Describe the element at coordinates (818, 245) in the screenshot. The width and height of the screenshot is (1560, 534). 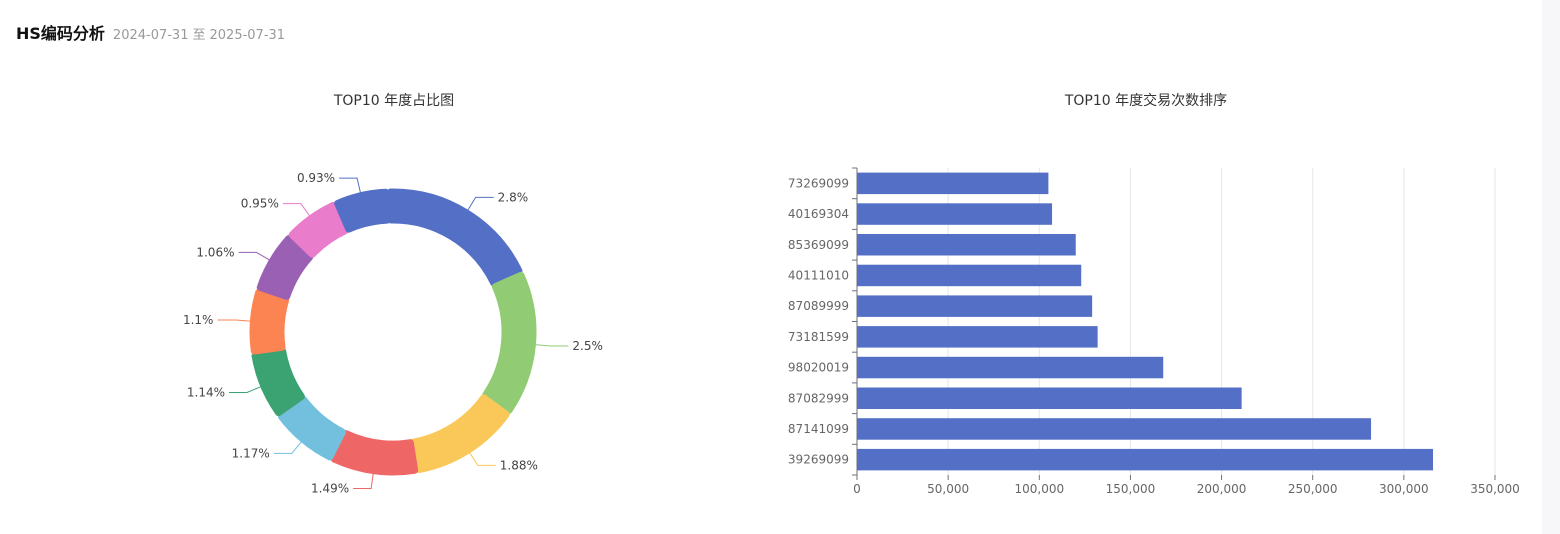
I see `y-tick-label: 85369099` at that location.